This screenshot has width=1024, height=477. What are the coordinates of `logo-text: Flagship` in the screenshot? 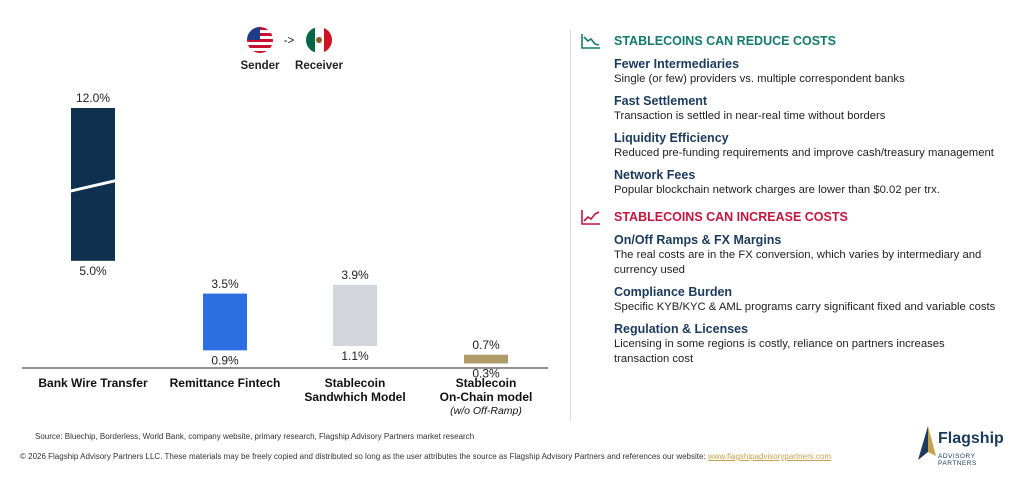 It's located at (971, 438).